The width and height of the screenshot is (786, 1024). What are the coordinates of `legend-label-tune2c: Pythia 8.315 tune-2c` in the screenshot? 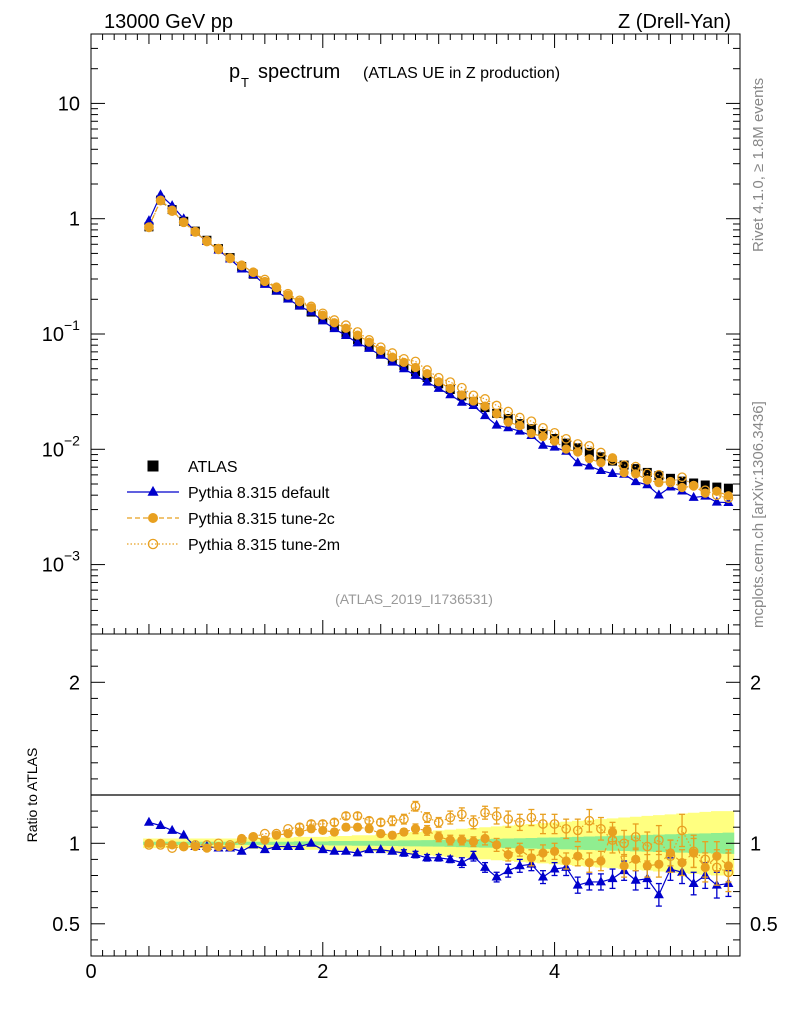 It's located at (261, 519).